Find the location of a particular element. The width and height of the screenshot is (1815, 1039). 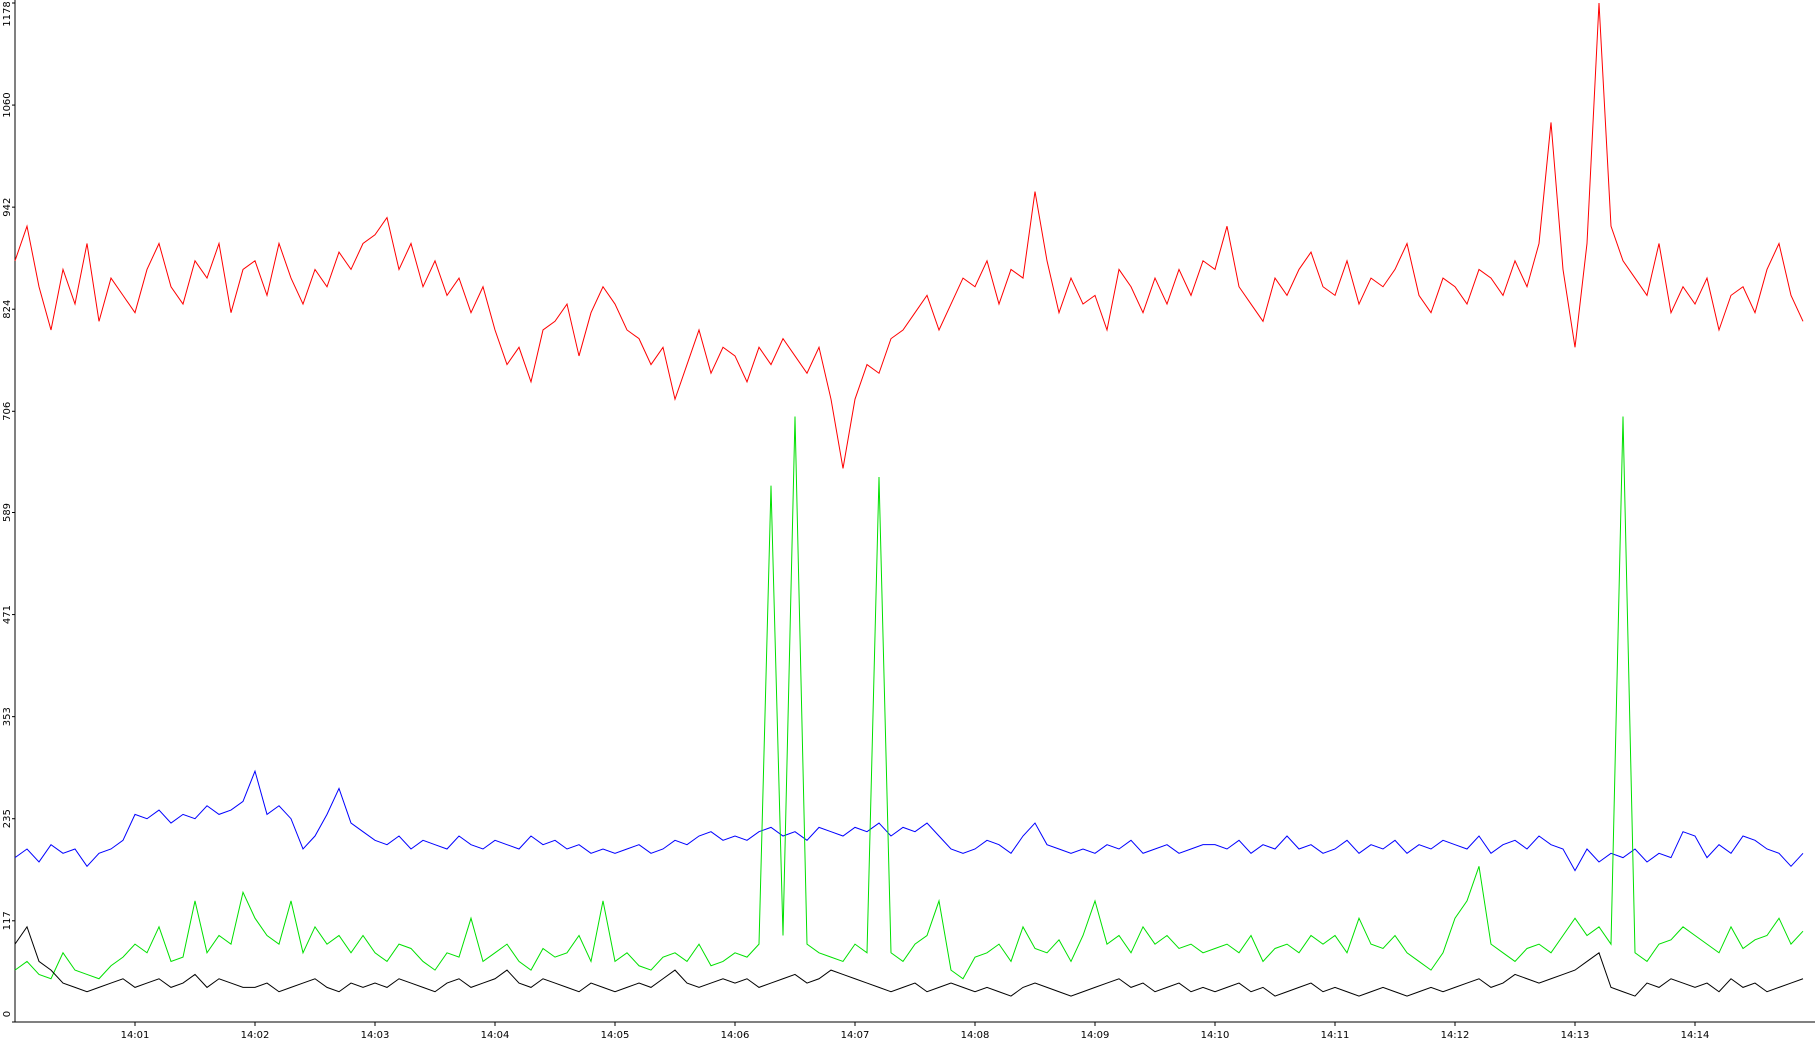

x-tick-label: 14:09 is located at coordinates (1095, 1034).